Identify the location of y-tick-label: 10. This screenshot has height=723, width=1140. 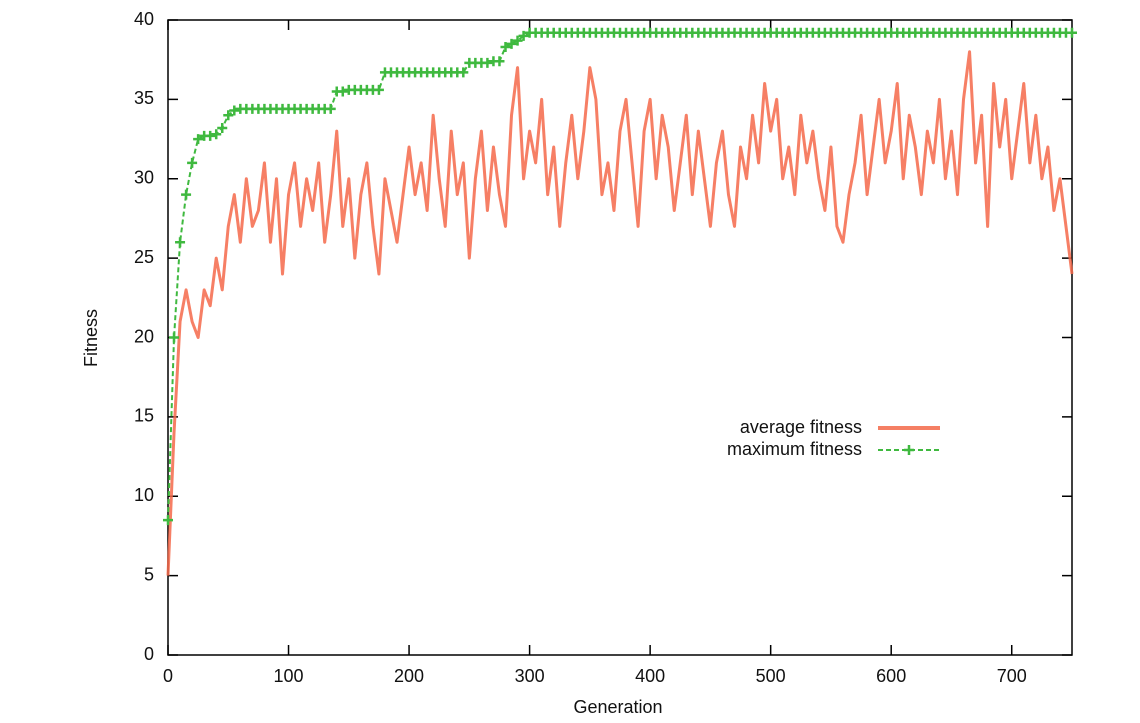
(144, 495).